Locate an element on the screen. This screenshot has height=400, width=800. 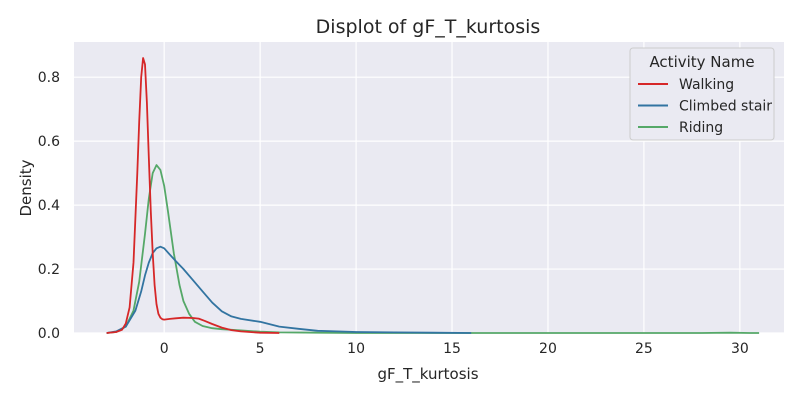
legend-items: Walking Climbed stair Riding is located at coordinates (705, 106).